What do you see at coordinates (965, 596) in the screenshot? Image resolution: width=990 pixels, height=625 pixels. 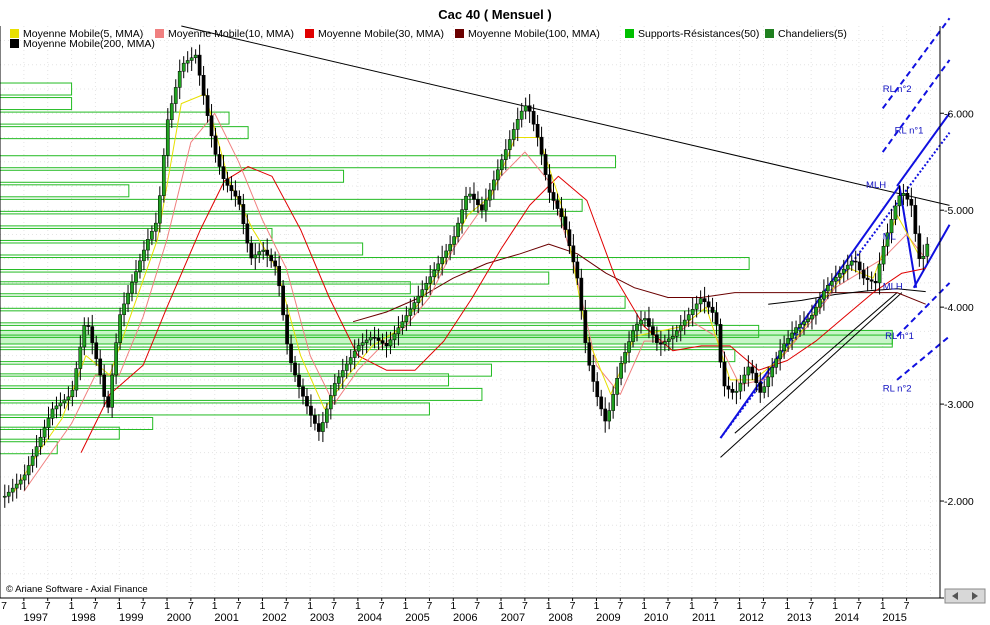 I see `scroll-arrow-icon` at bounding box center [965, 596].